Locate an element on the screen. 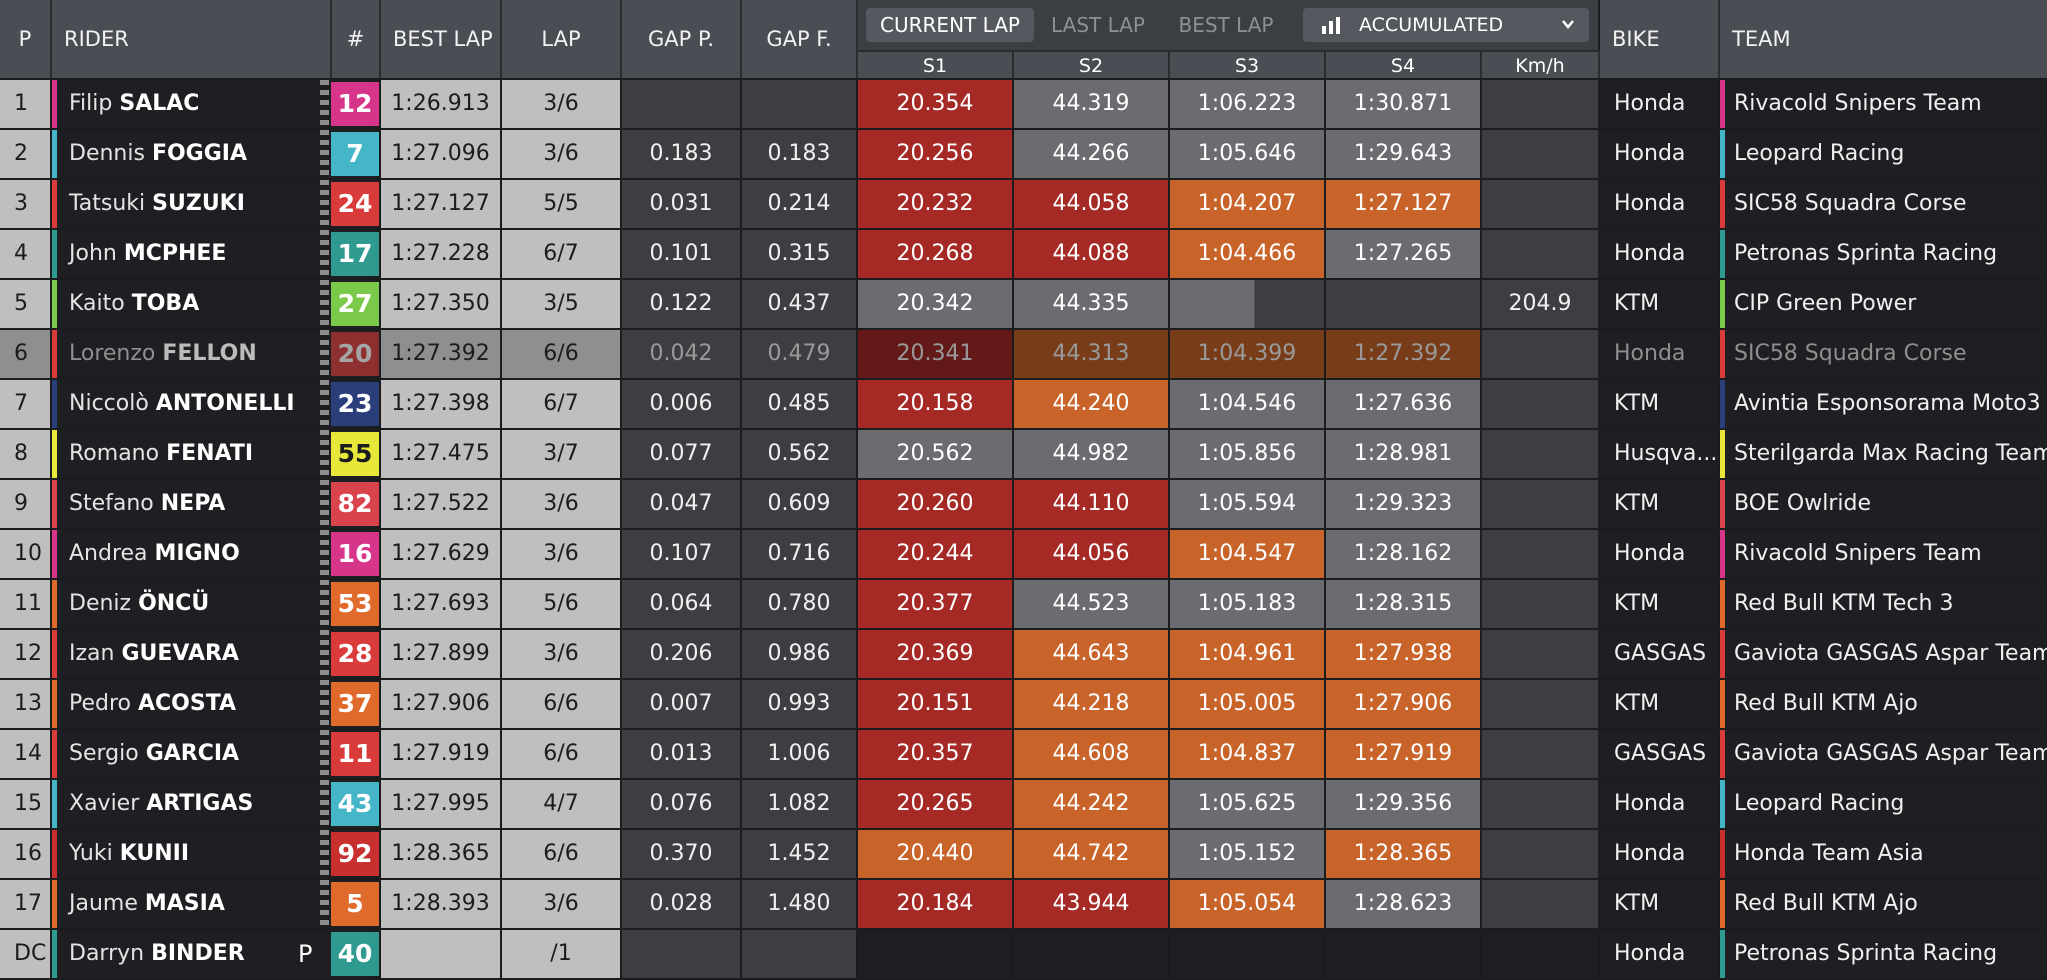 The height and width of the screenshot is (980, 2047). best-lap-cell: 1:27.899 is located at coordinates (440, 654).